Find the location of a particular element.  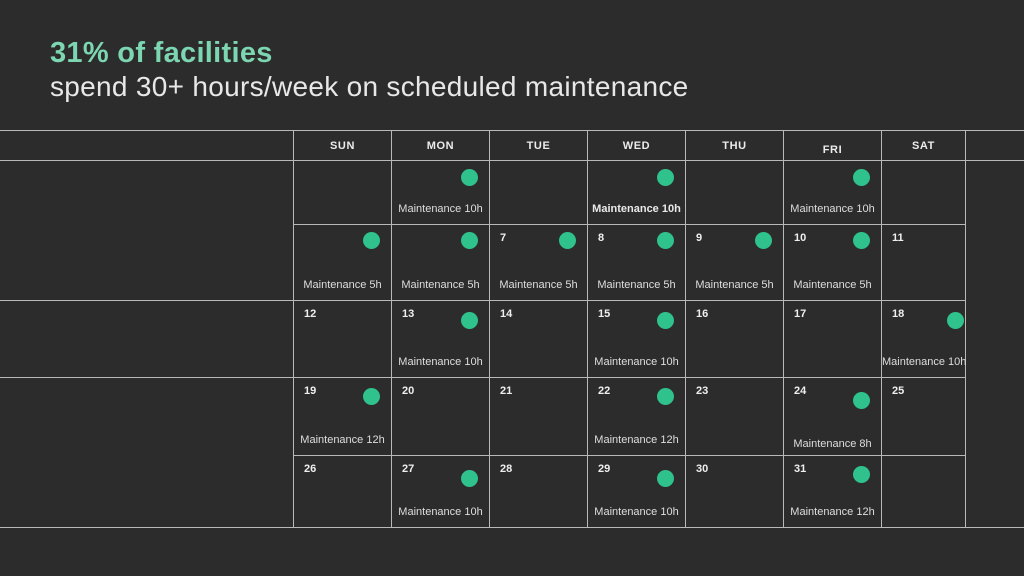

calendar-cell: 11 is located at coordinates (924, 263).